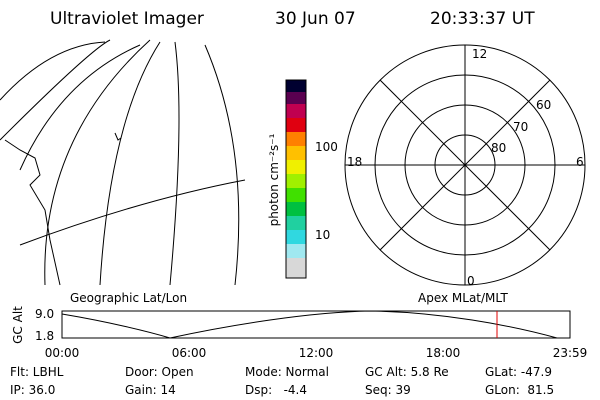 The image size is (600, 400). Describe the element at coordinates (316, 353) in the screenshot. I see `time-label: 12:00` at that location.